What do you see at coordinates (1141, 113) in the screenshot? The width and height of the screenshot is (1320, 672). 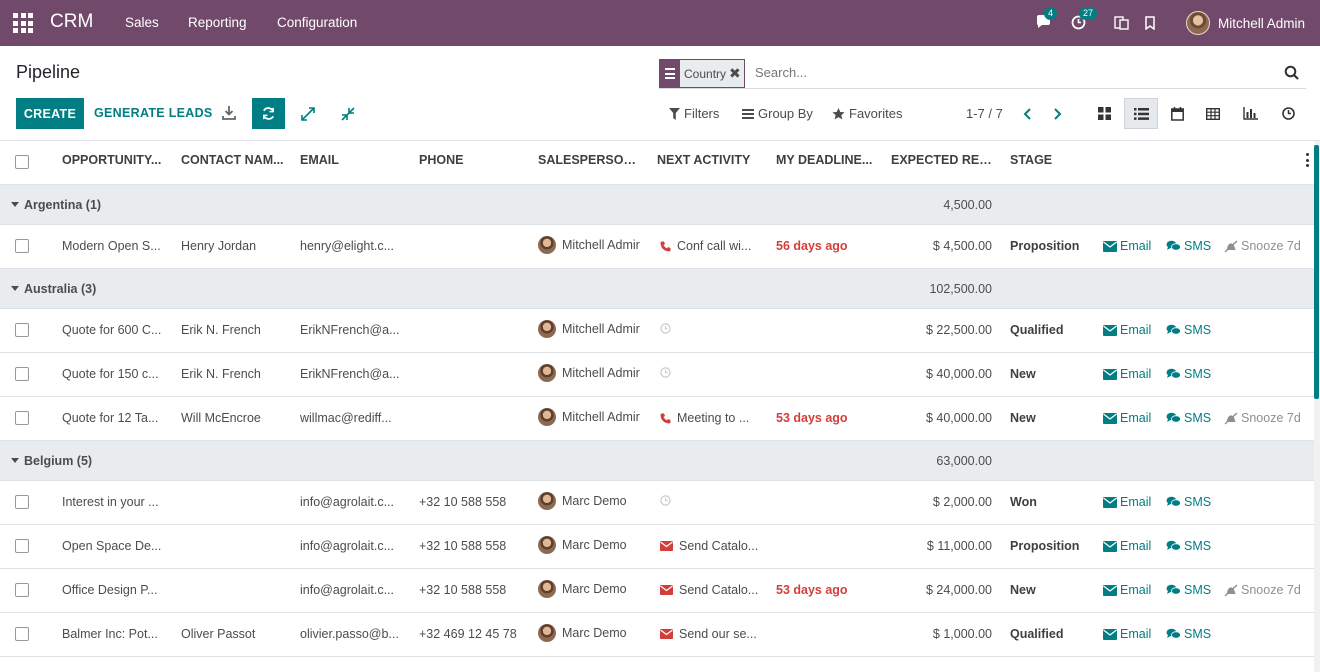 I see `list-view-button` at bounding box center [1141, 113].